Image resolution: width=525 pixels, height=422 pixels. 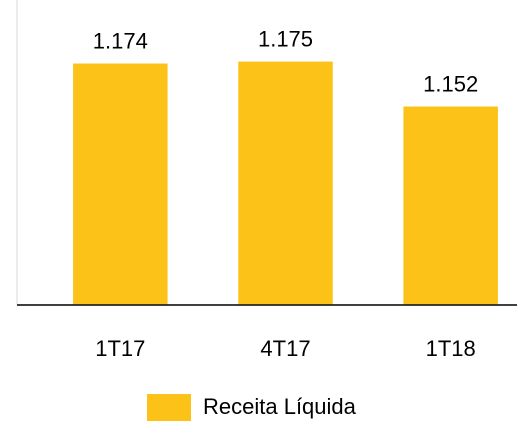 I want to click on value-label: 1.175, so click(x=285, y=39).